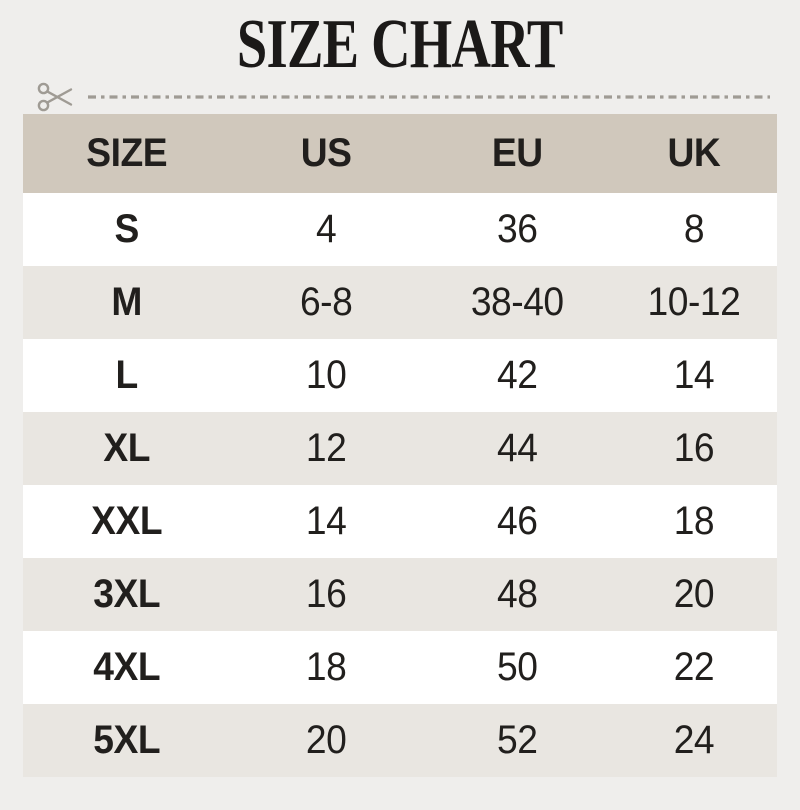  What do you see at coordinates (517, 375) in the screenshot?
I see `eu-value: 42` at bounding box center [517, 375].